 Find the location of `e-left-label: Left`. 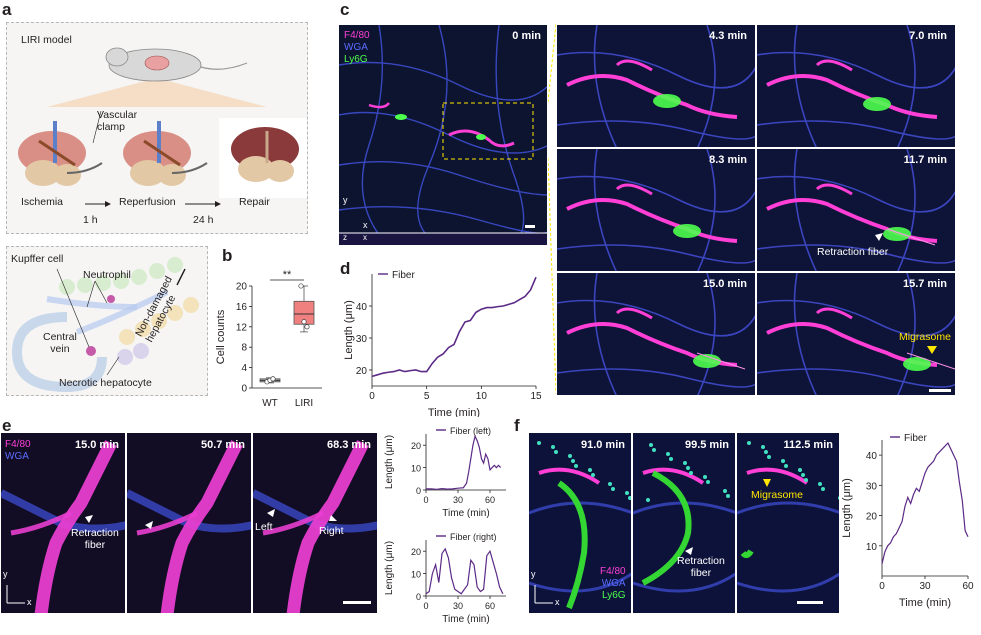

e-left-label: Left is located at coordinates (264, 527).